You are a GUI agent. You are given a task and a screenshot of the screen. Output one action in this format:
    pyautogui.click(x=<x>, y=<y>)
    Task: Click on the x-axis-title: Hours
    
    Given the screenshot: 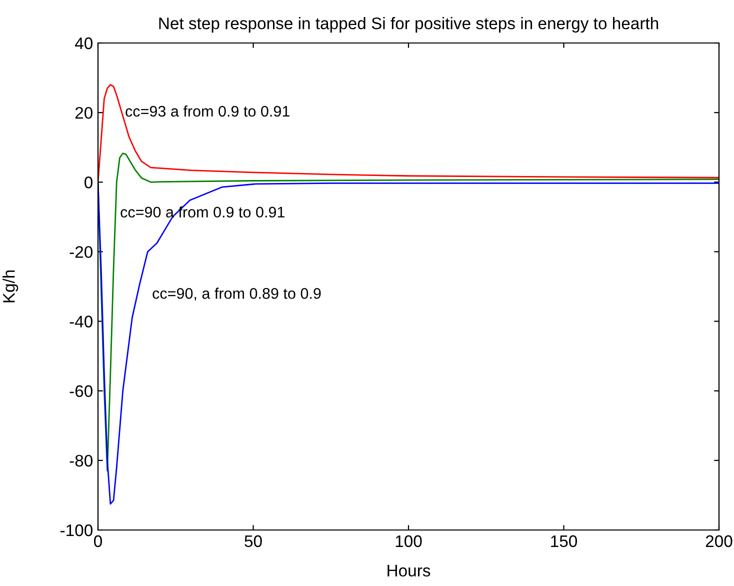 What is the action you would take?
    pyautogui.click(x=409, y=570)
    